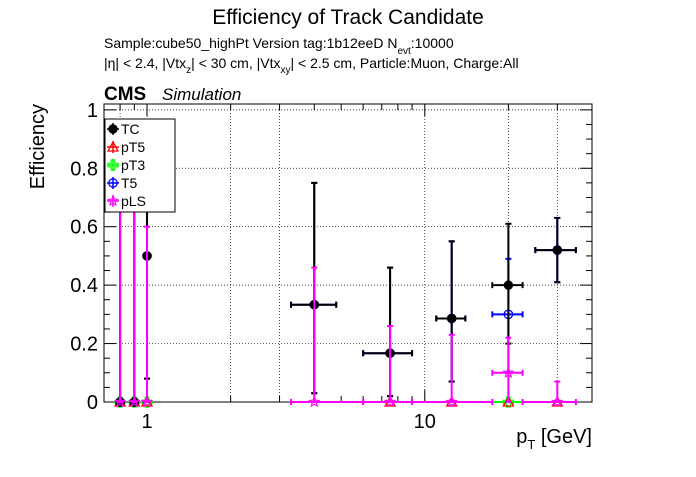 The width and height of the screenshot is (696, 477). I want to click on legend-label: TC, so click(130, 129).